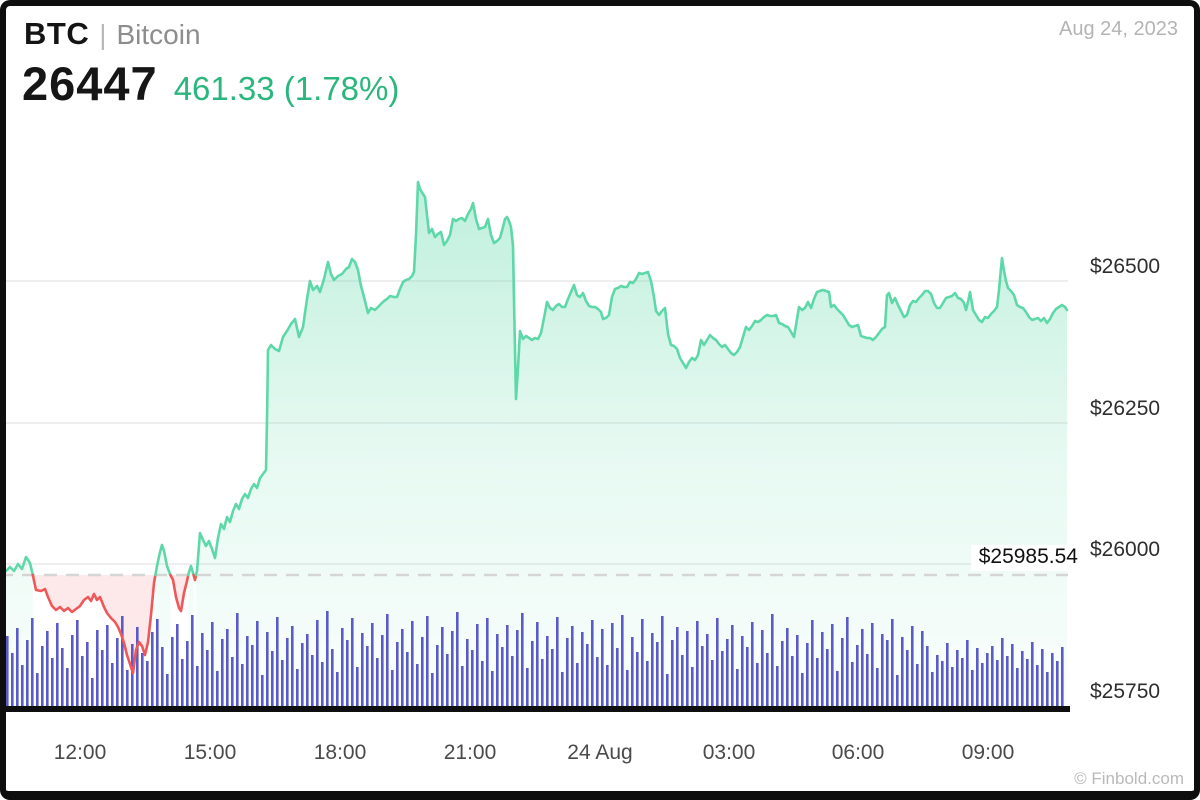 This screenshot has width=1200, height=800. I want to click on price-area-up, so click(19, 631).